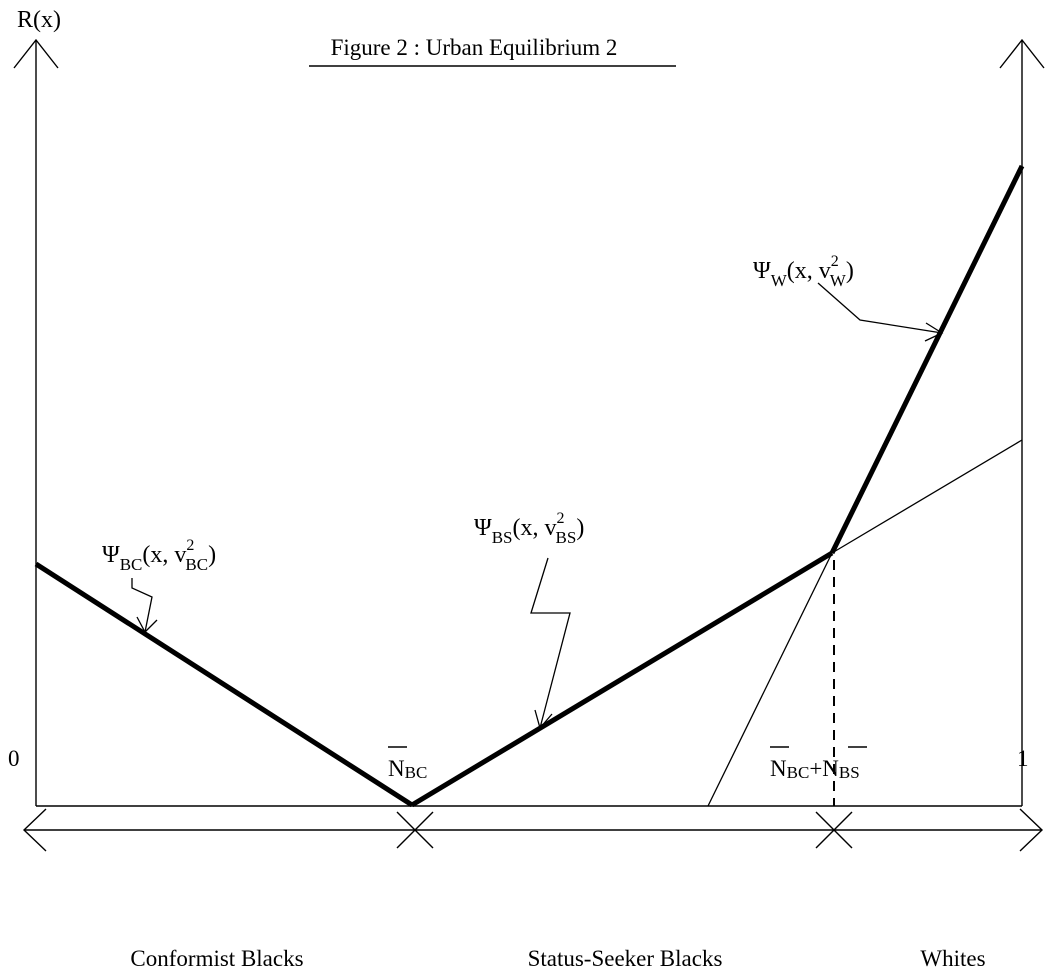 The width and height of the screenshot is (1052, 979). I want to click on figure-title: Figure 2 : Urban Equilibrium 2, so click(474, 47).